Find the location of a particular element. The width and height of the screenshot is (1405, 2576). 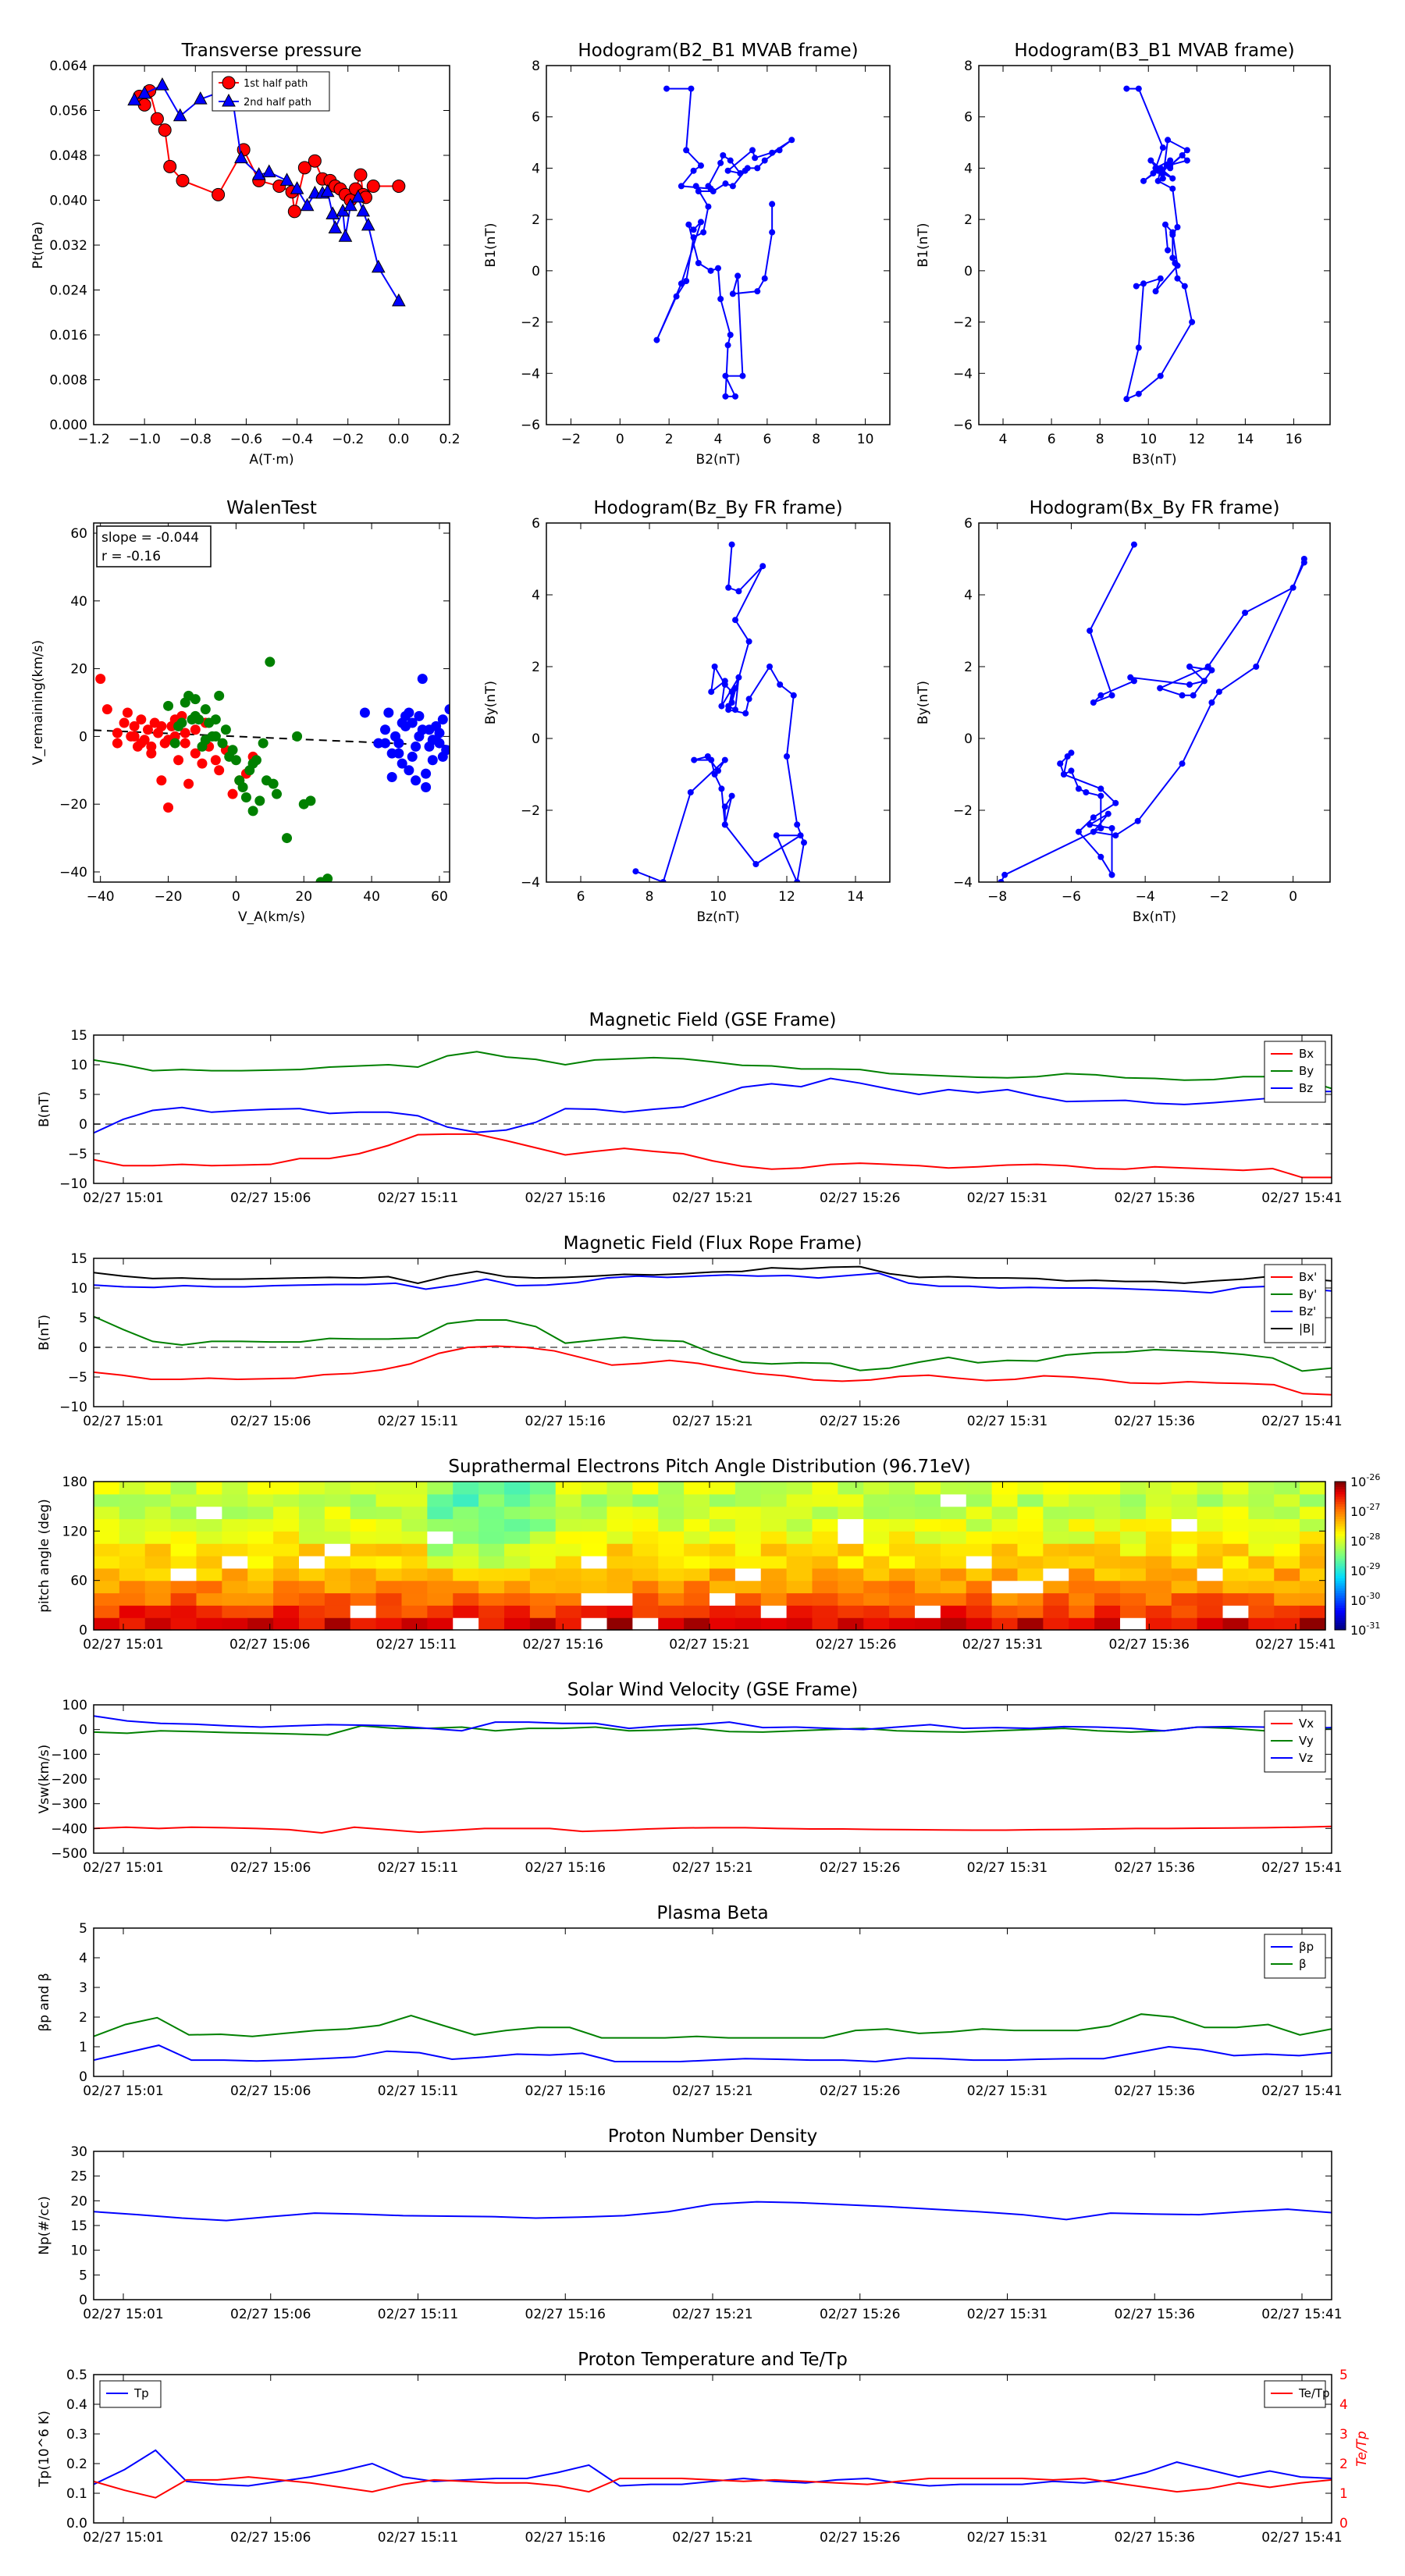

hbxby-title: Hodogram(Bx_By FR frame) is located at coordinates (1155, 508).